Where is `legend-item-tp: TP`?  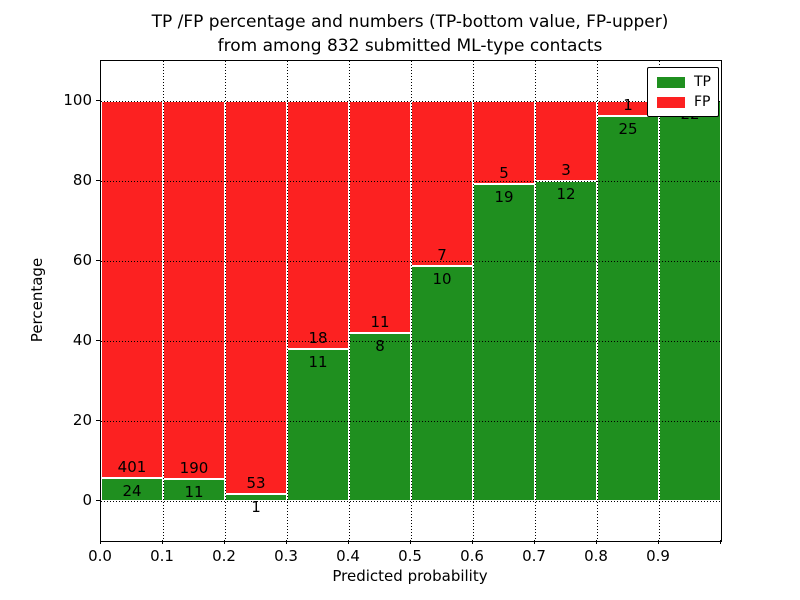
legend-item-tp: TP is located at coordinates (683, 82).